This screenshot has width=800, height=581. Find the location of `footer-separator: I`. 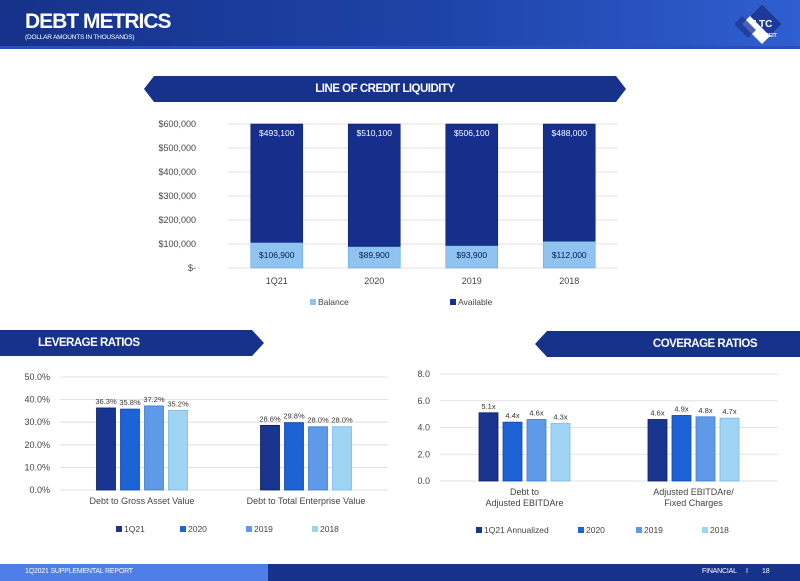

footer-separator: I is located at coordinates (747, 571).